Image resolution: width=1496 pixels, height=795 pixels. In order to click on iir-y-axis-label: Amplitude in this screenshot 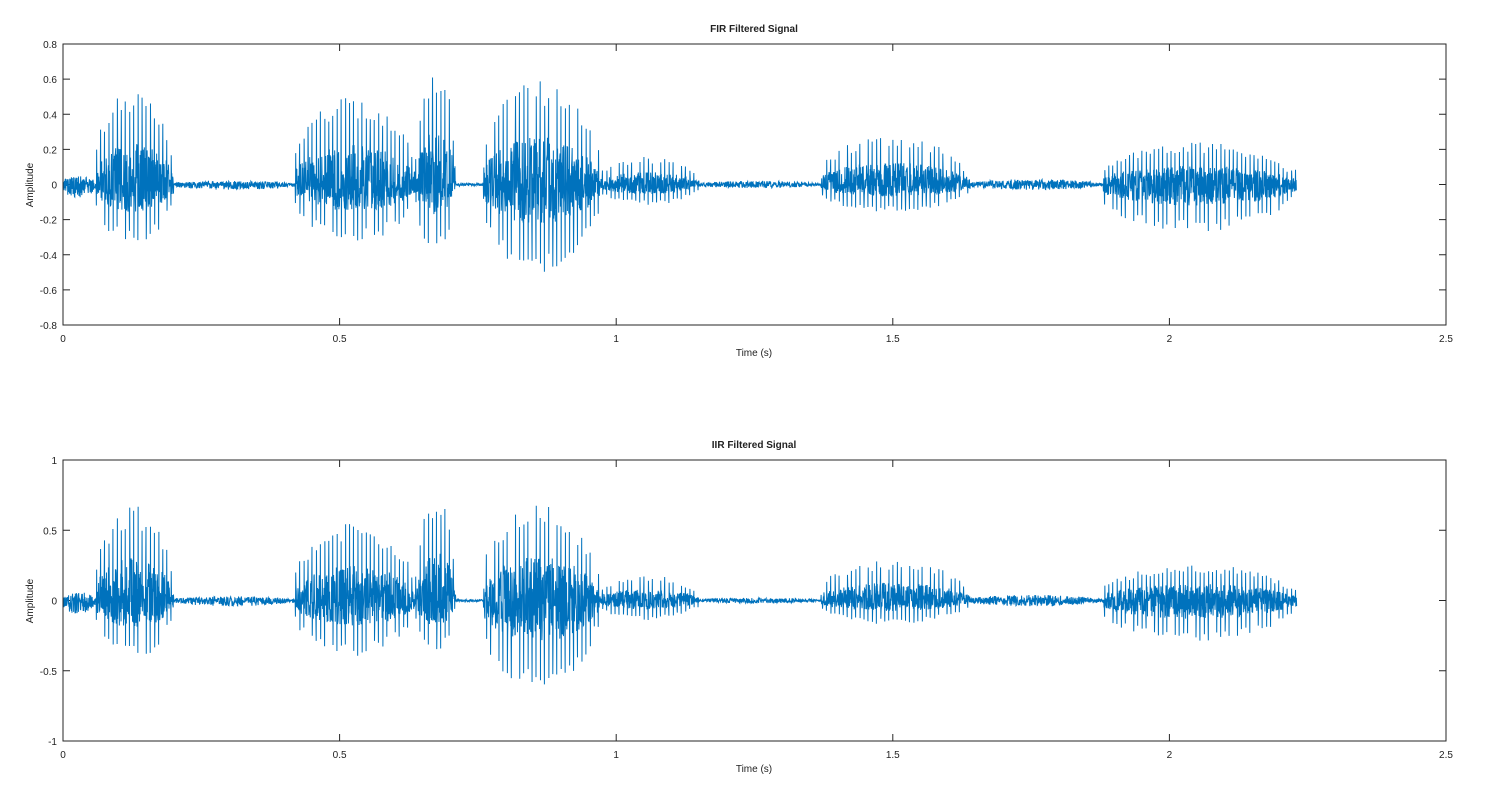, I will do `click(30, 600)`.